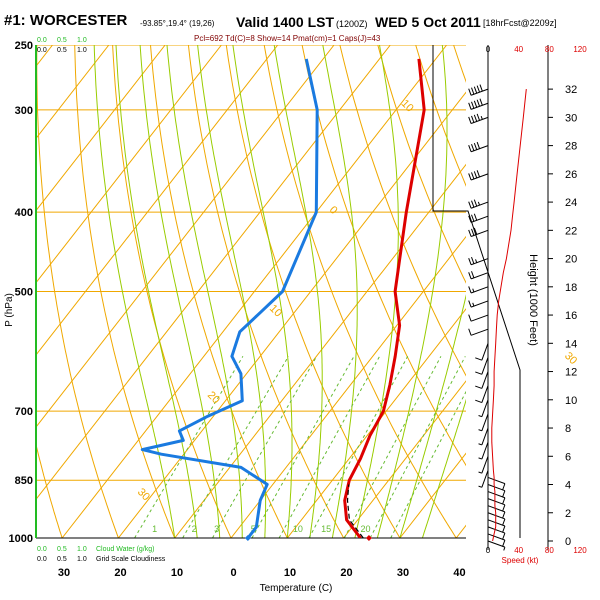  What do you see at coordinates (9, 310) in the screenshot?
I see `y-axis-label: P (hPa)` at bounding box center [9, 310].